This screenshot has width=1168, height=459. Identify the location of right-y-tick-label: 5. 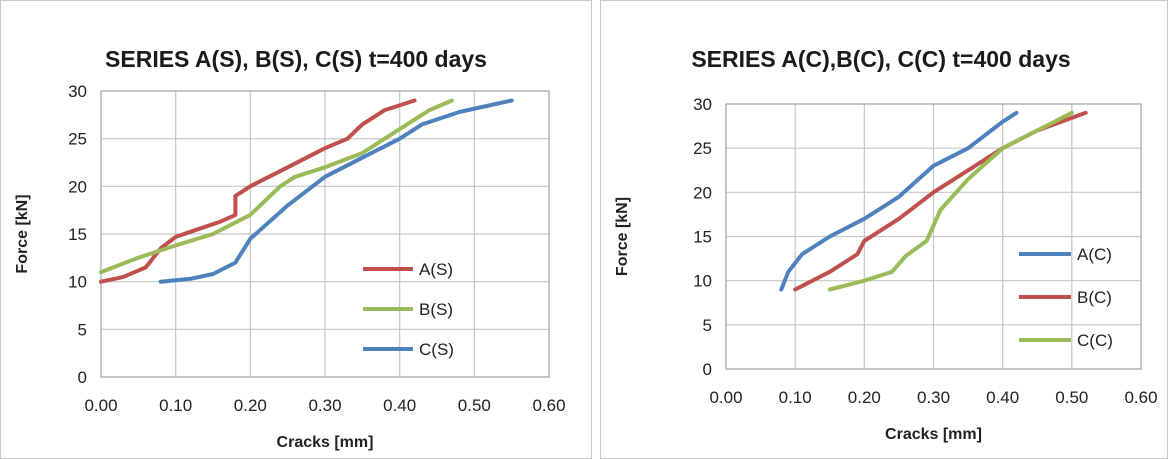
(707, 325).